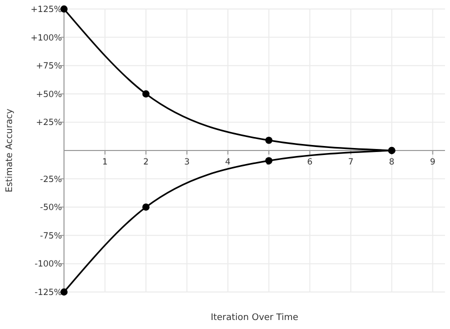 The width and height of the screenshot is (450, 329). Describe the element at coordinates (146, 163) in the screenshot. I see `x-tick-label: 2` at that location.